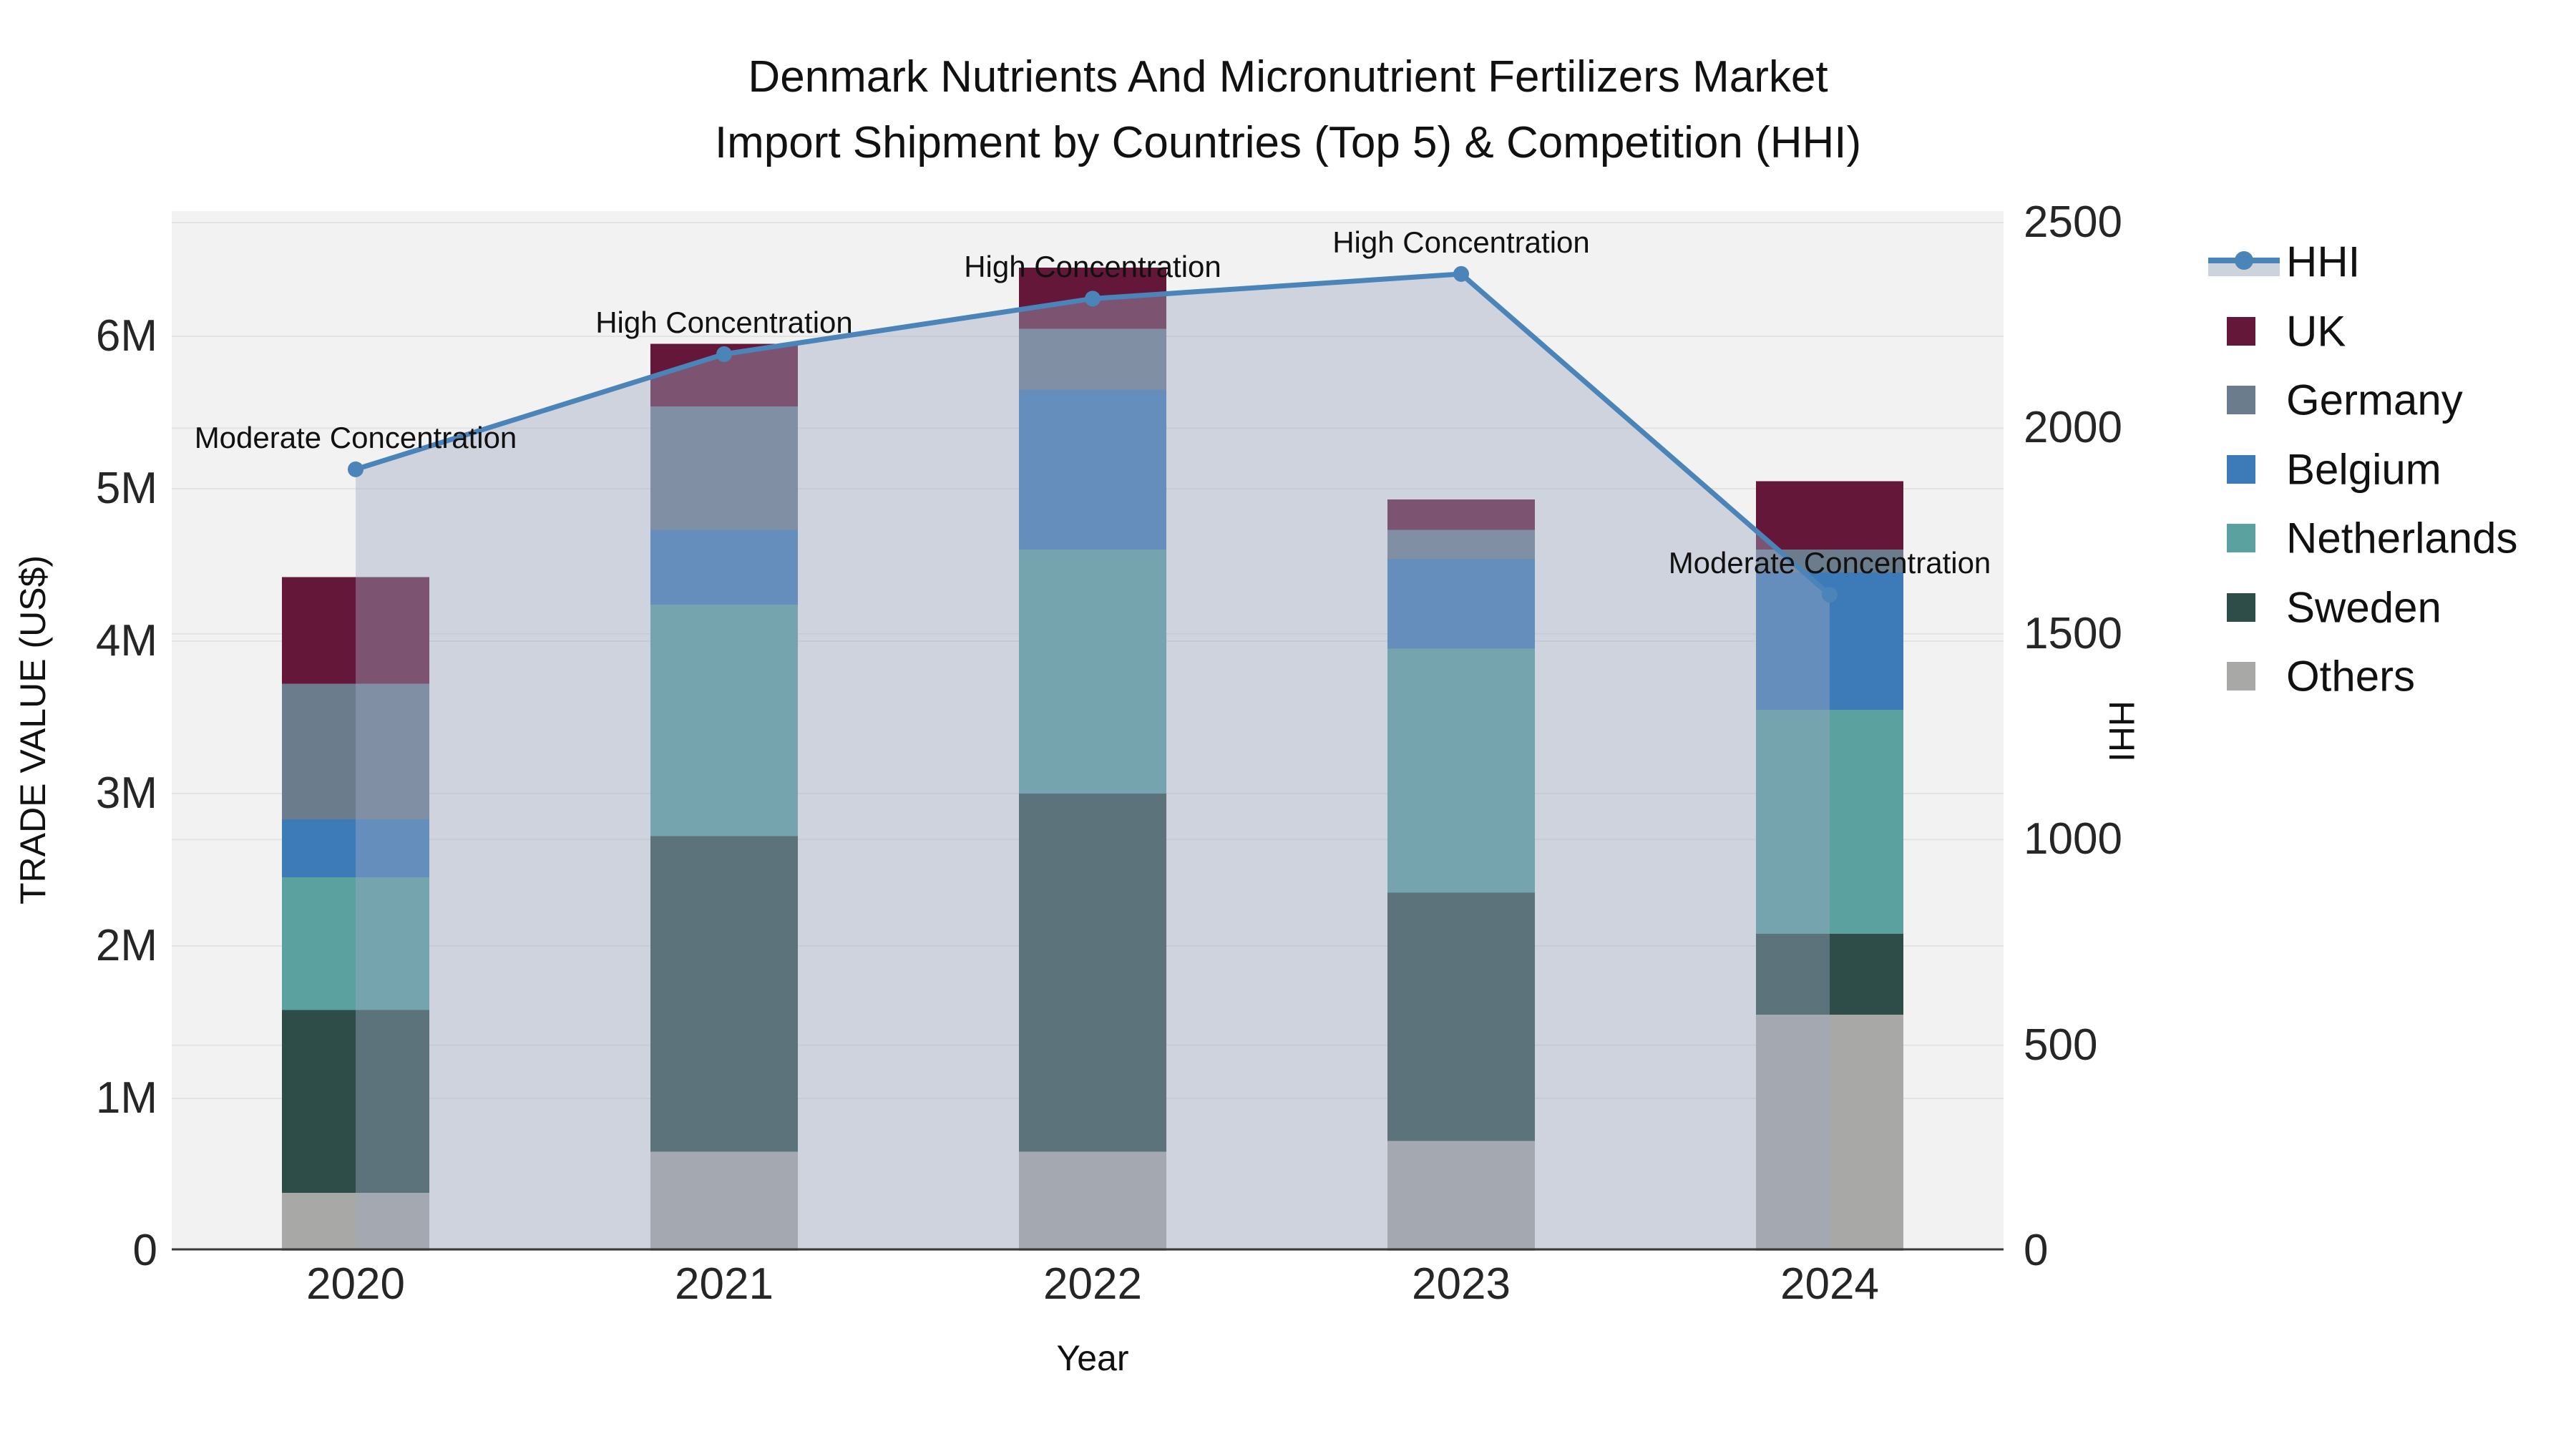  What do you see at coordinates (1092, 1358) in the screenshot?
I see `x-axis-title: Year` at bounding box center [1092, 1358].